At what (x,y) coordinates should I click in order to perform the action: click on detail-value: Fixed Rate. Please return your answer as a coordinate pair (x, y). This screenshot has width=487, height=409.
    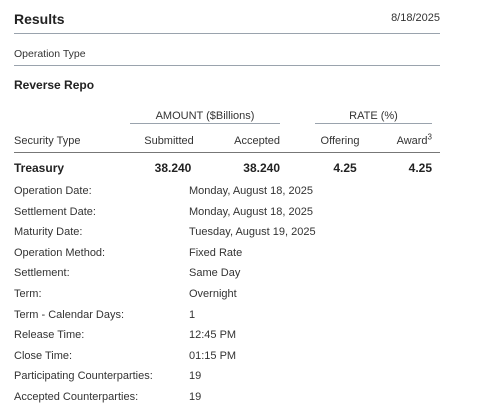
    Looking at the image, I should click on (216, 252).